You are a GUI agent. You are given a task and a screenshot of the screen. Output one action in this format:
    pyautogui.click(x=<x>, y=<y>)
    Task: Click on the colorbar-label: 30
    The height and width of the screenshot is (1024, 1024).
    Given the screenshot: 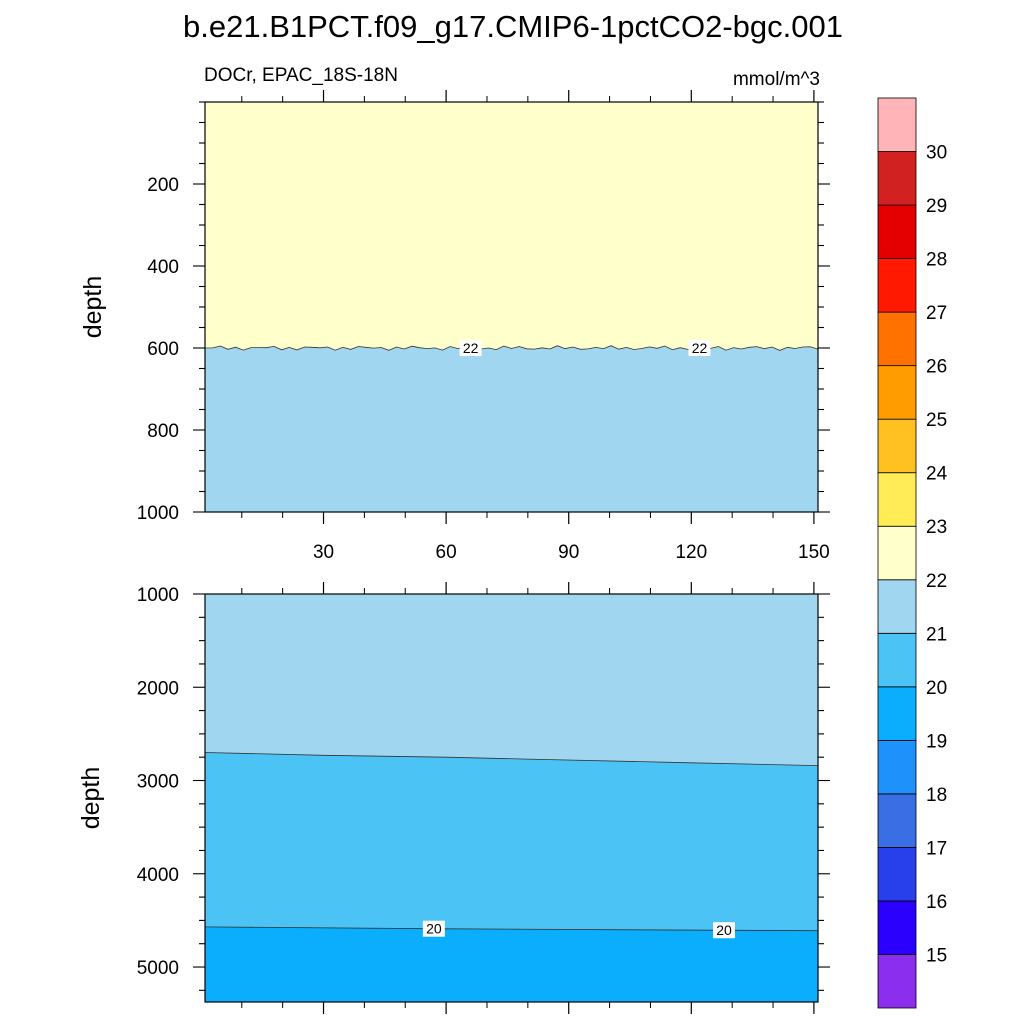 What is the action you would take?
    pyautogui.click(x=936, y=153)
    